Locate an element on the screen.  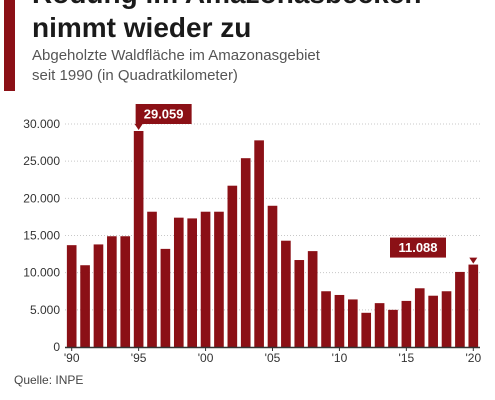
y-tick-label: 15.000 is located at coordinates (41, 236).